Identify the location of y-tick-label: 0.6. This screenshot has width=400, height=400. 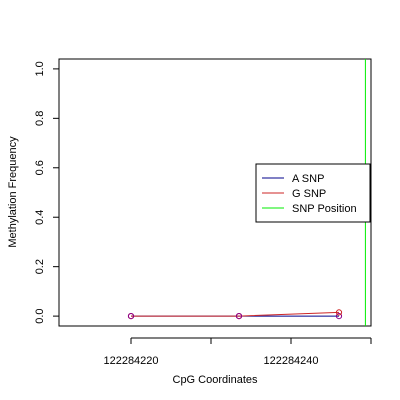
(40, 167).